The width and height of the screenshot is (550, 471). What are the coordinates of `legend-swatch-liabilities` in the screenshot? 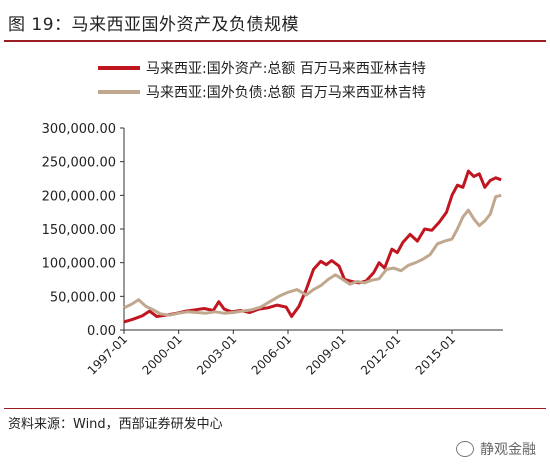 It's located at (119, 92).